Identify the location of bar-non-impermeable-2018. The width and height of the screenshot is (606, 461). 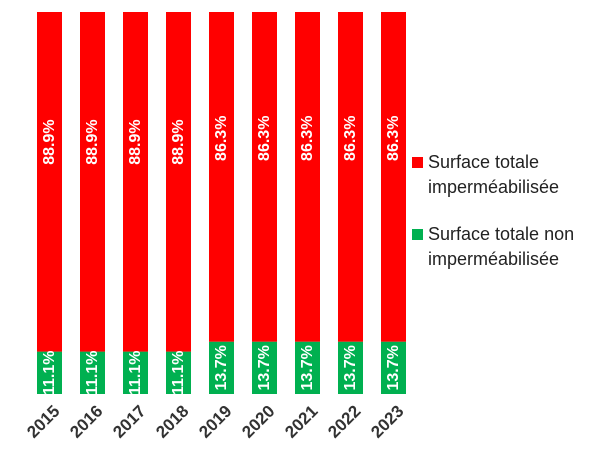
(178, 372).